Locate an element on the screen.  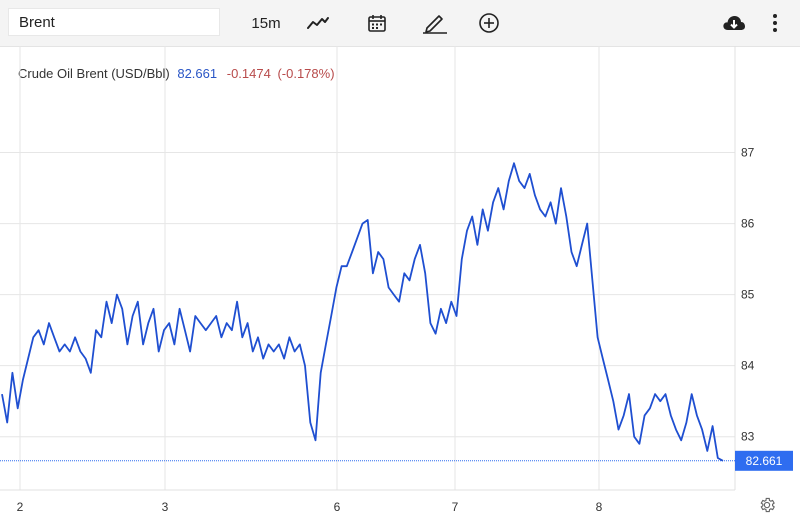
calendar-icon is located at coordinates (377, 23).